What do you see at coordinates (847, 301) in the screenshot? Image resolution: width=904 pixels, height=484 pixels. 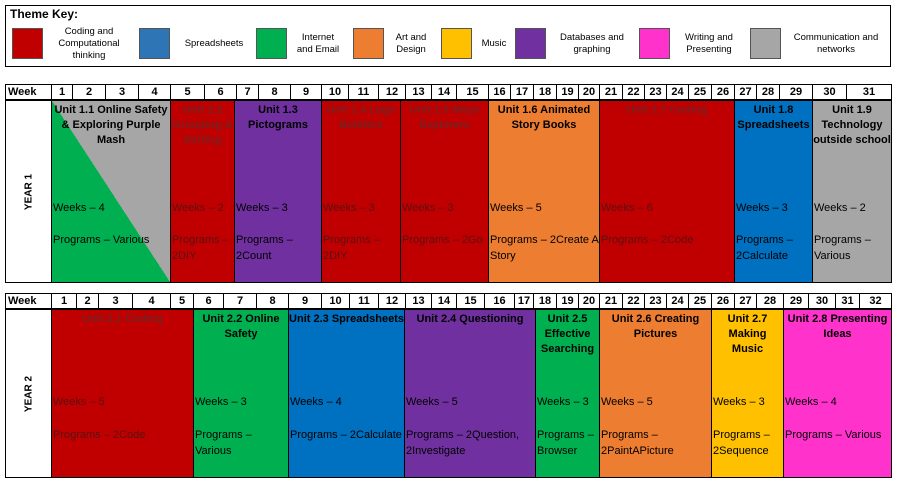 I see `year2-week-number: 31` at bounding box center [847, 301].